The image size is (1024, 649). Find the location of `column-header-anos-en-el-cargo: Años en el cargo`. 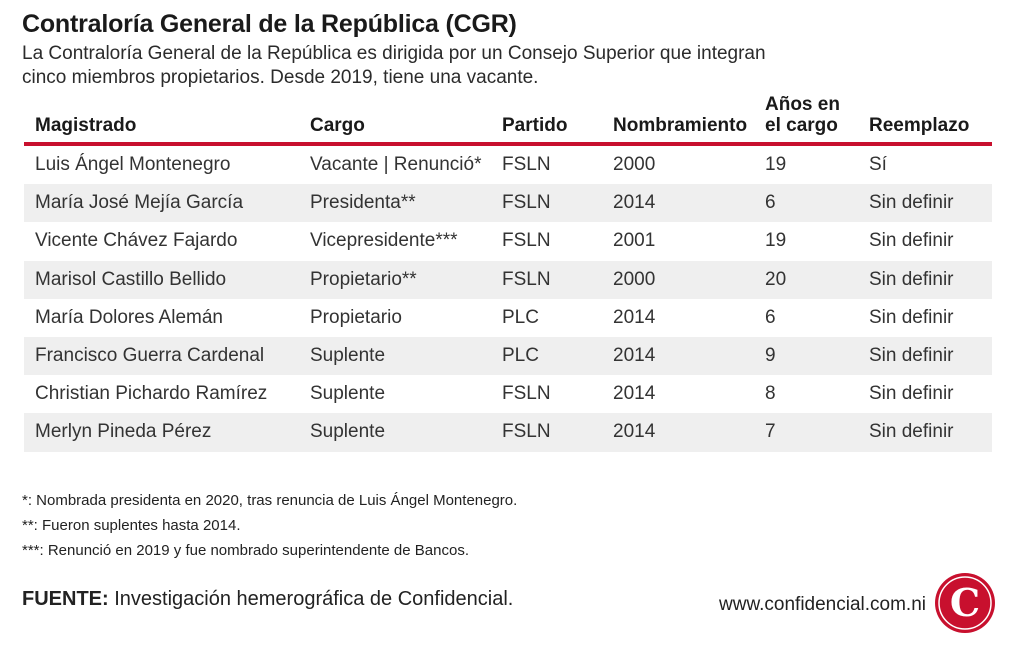

column-header-anos-en-el-cargo: Años en el cargo is located at coordinates (802, 115).